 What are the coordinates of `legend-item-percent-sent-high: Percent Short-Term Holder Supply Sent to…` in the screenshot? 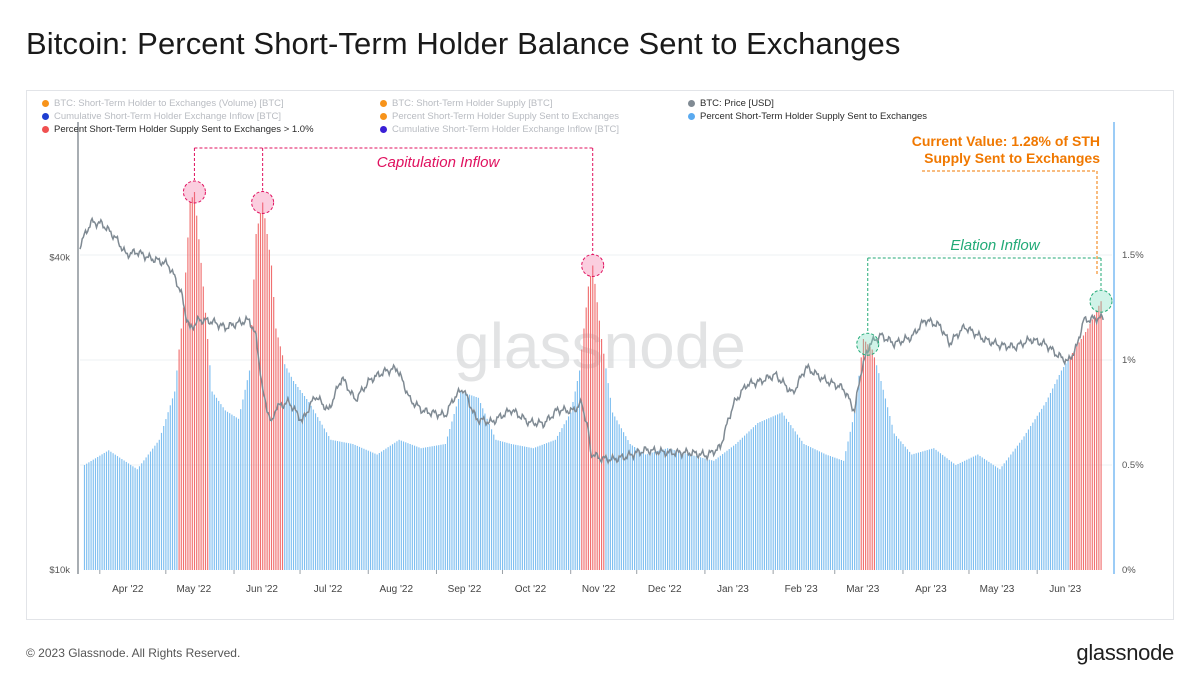 It's located at (178, 129).